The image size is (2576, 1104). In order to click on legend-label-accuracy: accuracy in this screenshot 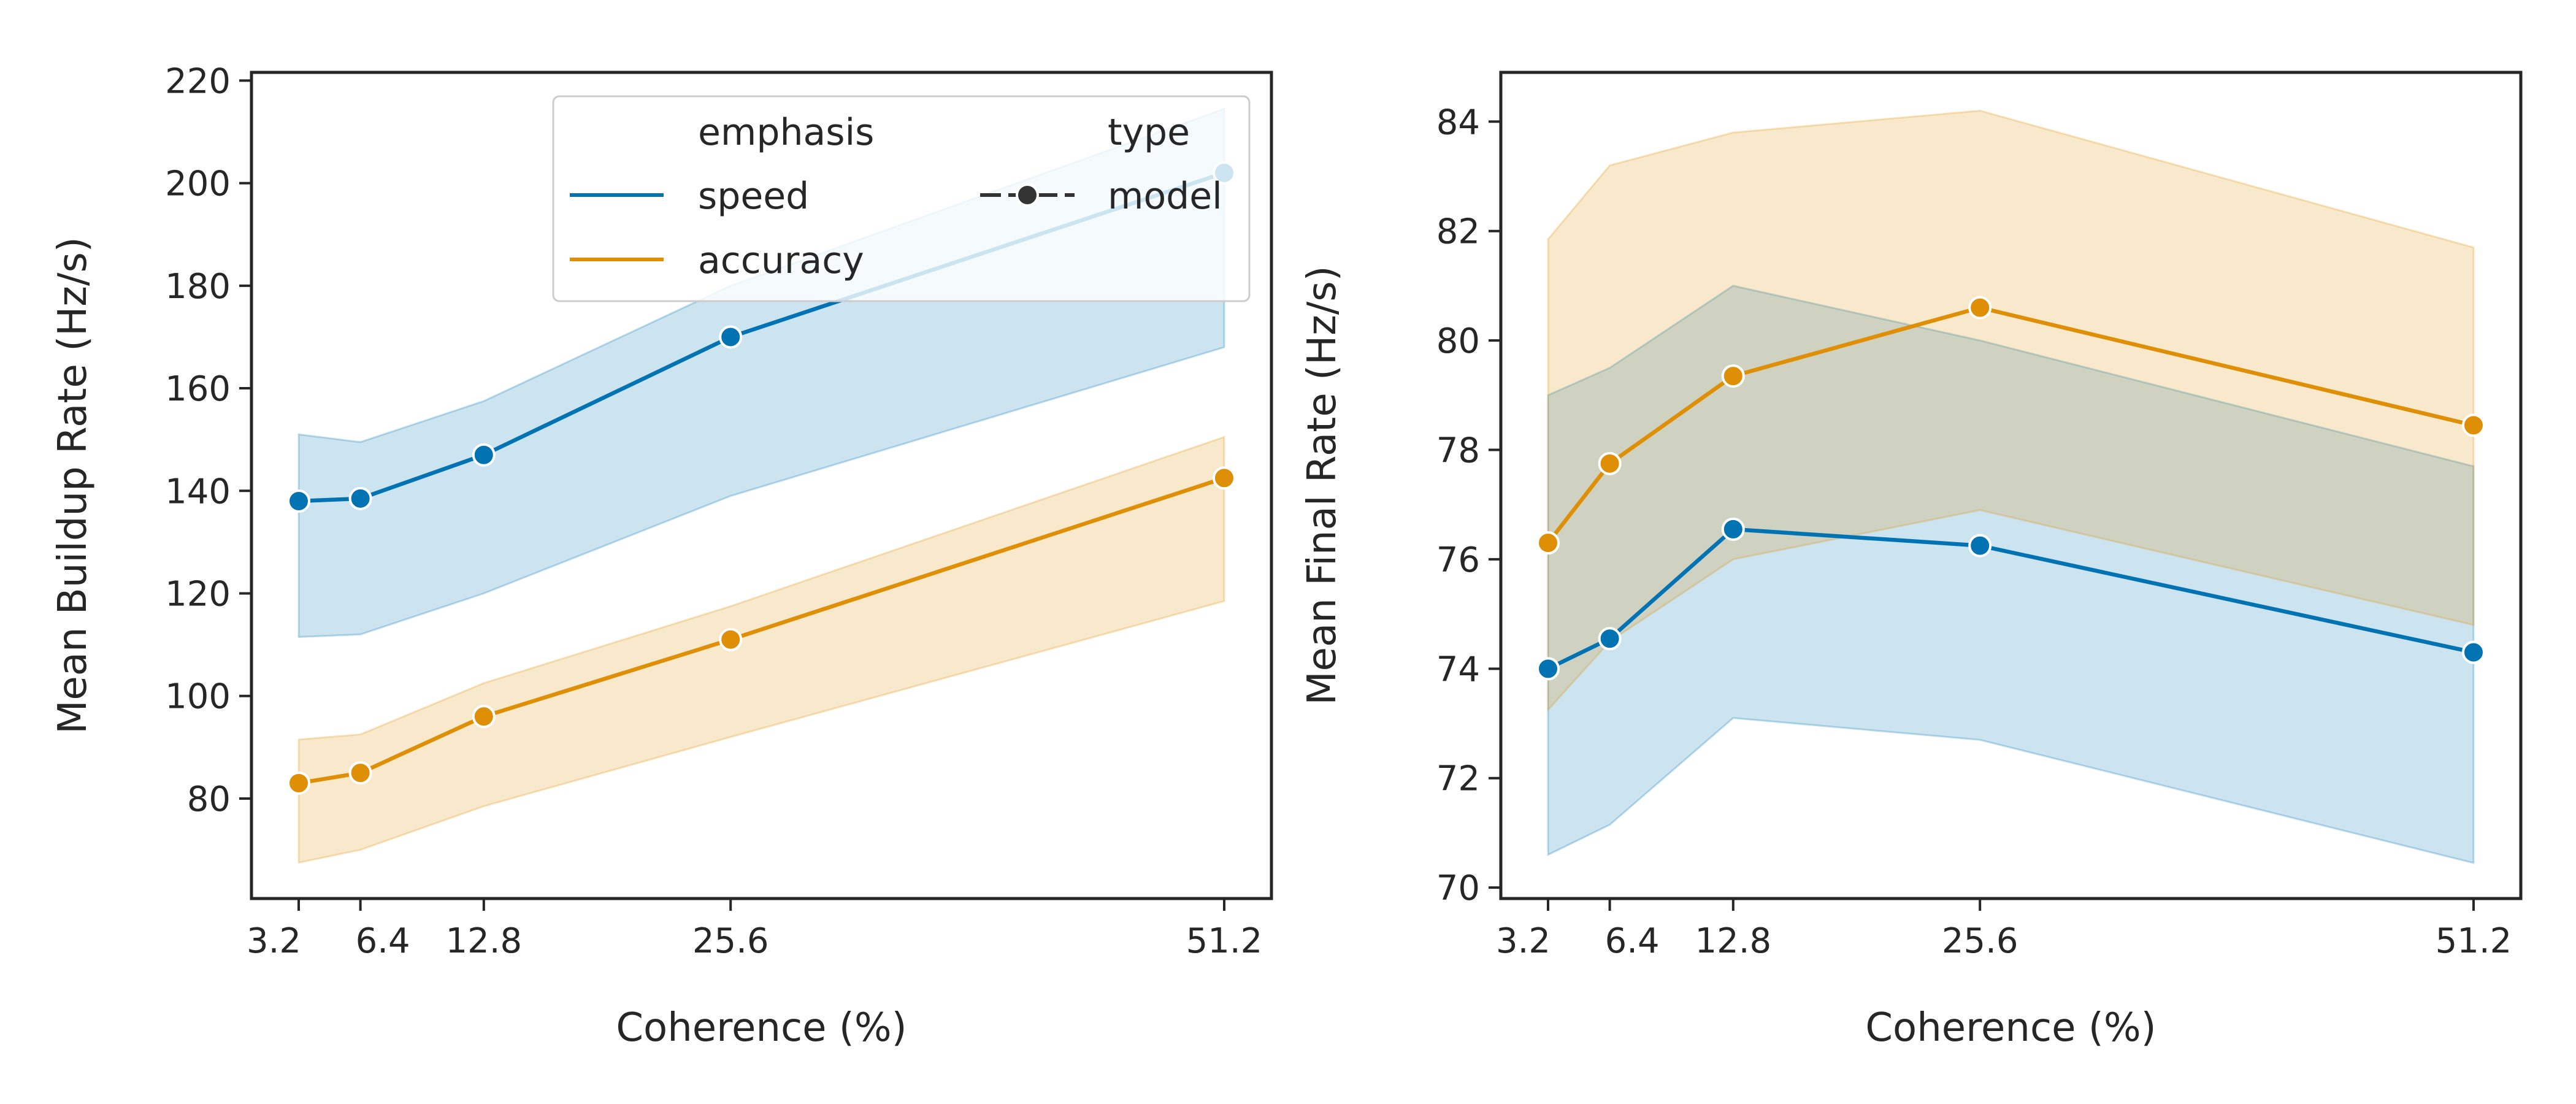, I will do `click(781, 260)`.